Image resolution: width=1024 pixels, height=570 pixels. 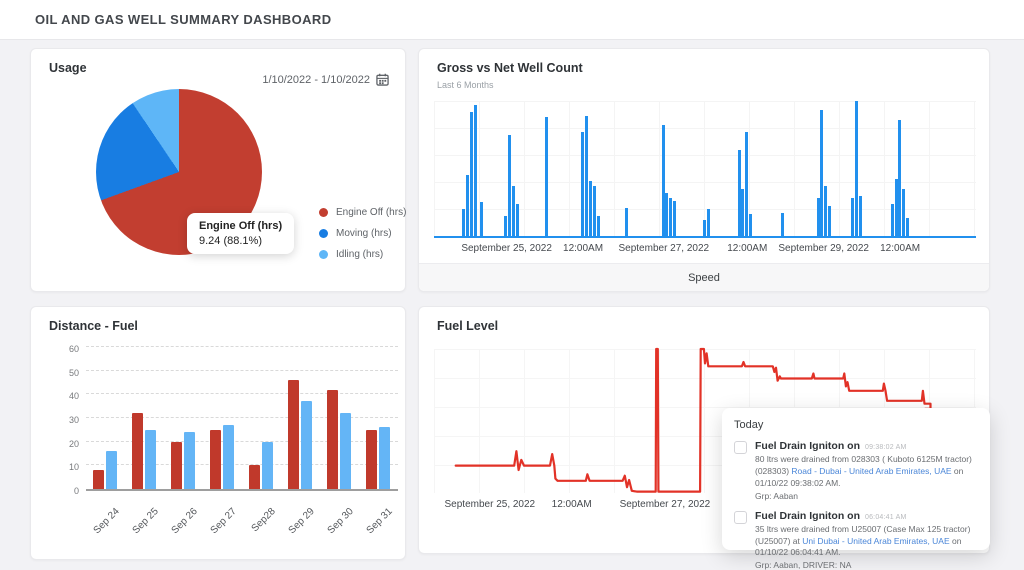 I want to click on calendar-icon, so click(x=382, y=79).